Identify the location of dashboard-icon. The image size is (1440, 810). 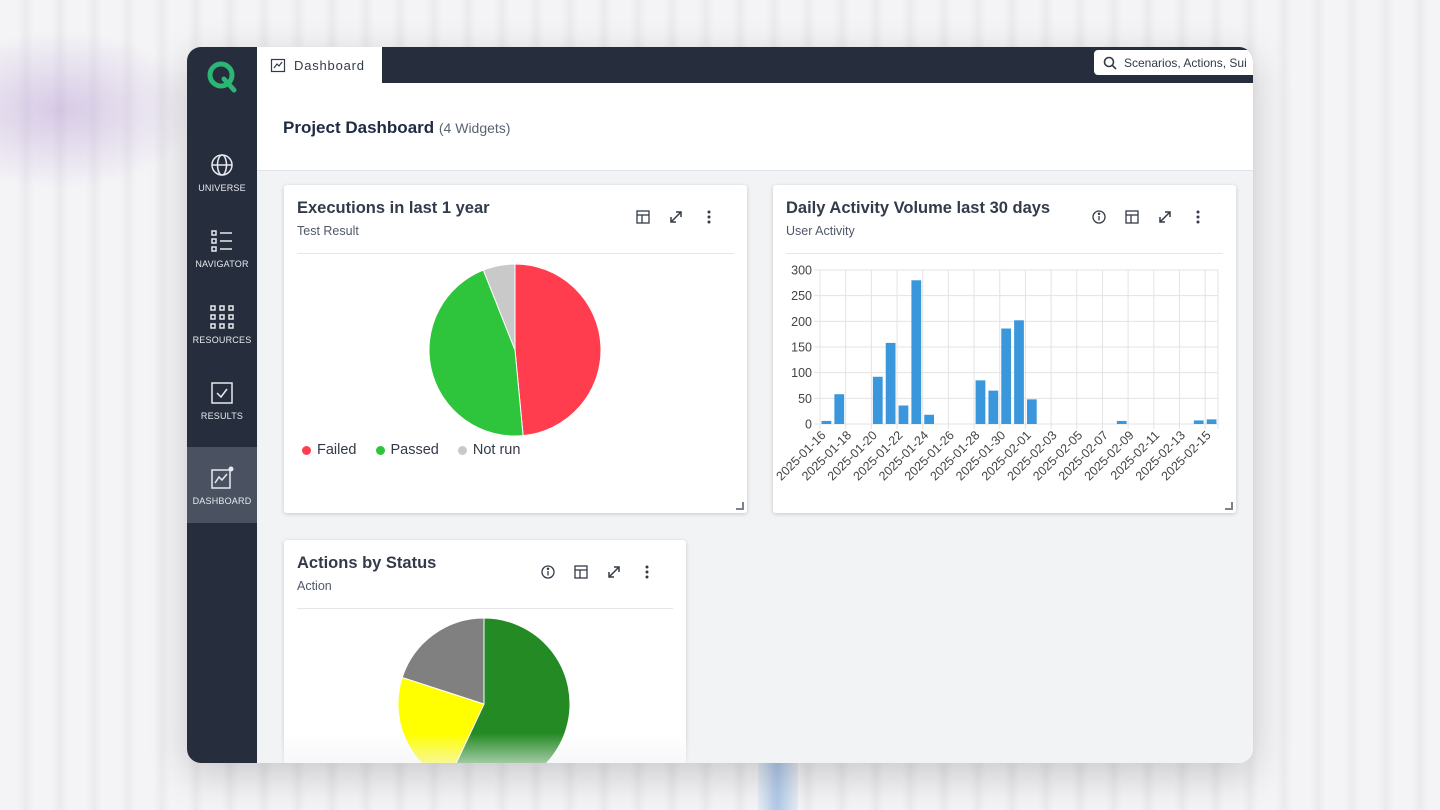
(222, 477).